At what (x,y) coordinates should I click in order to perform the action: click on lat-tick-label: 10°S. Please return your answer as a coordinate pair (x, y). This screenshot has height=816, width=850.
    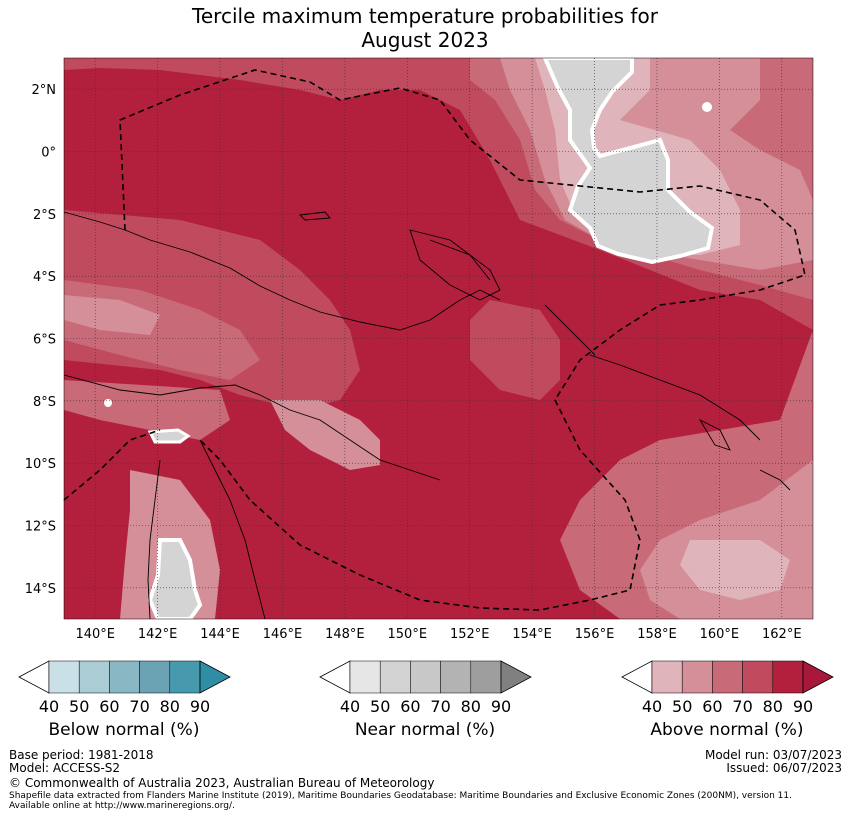
    Looking at the image, I should click on (40, 464).